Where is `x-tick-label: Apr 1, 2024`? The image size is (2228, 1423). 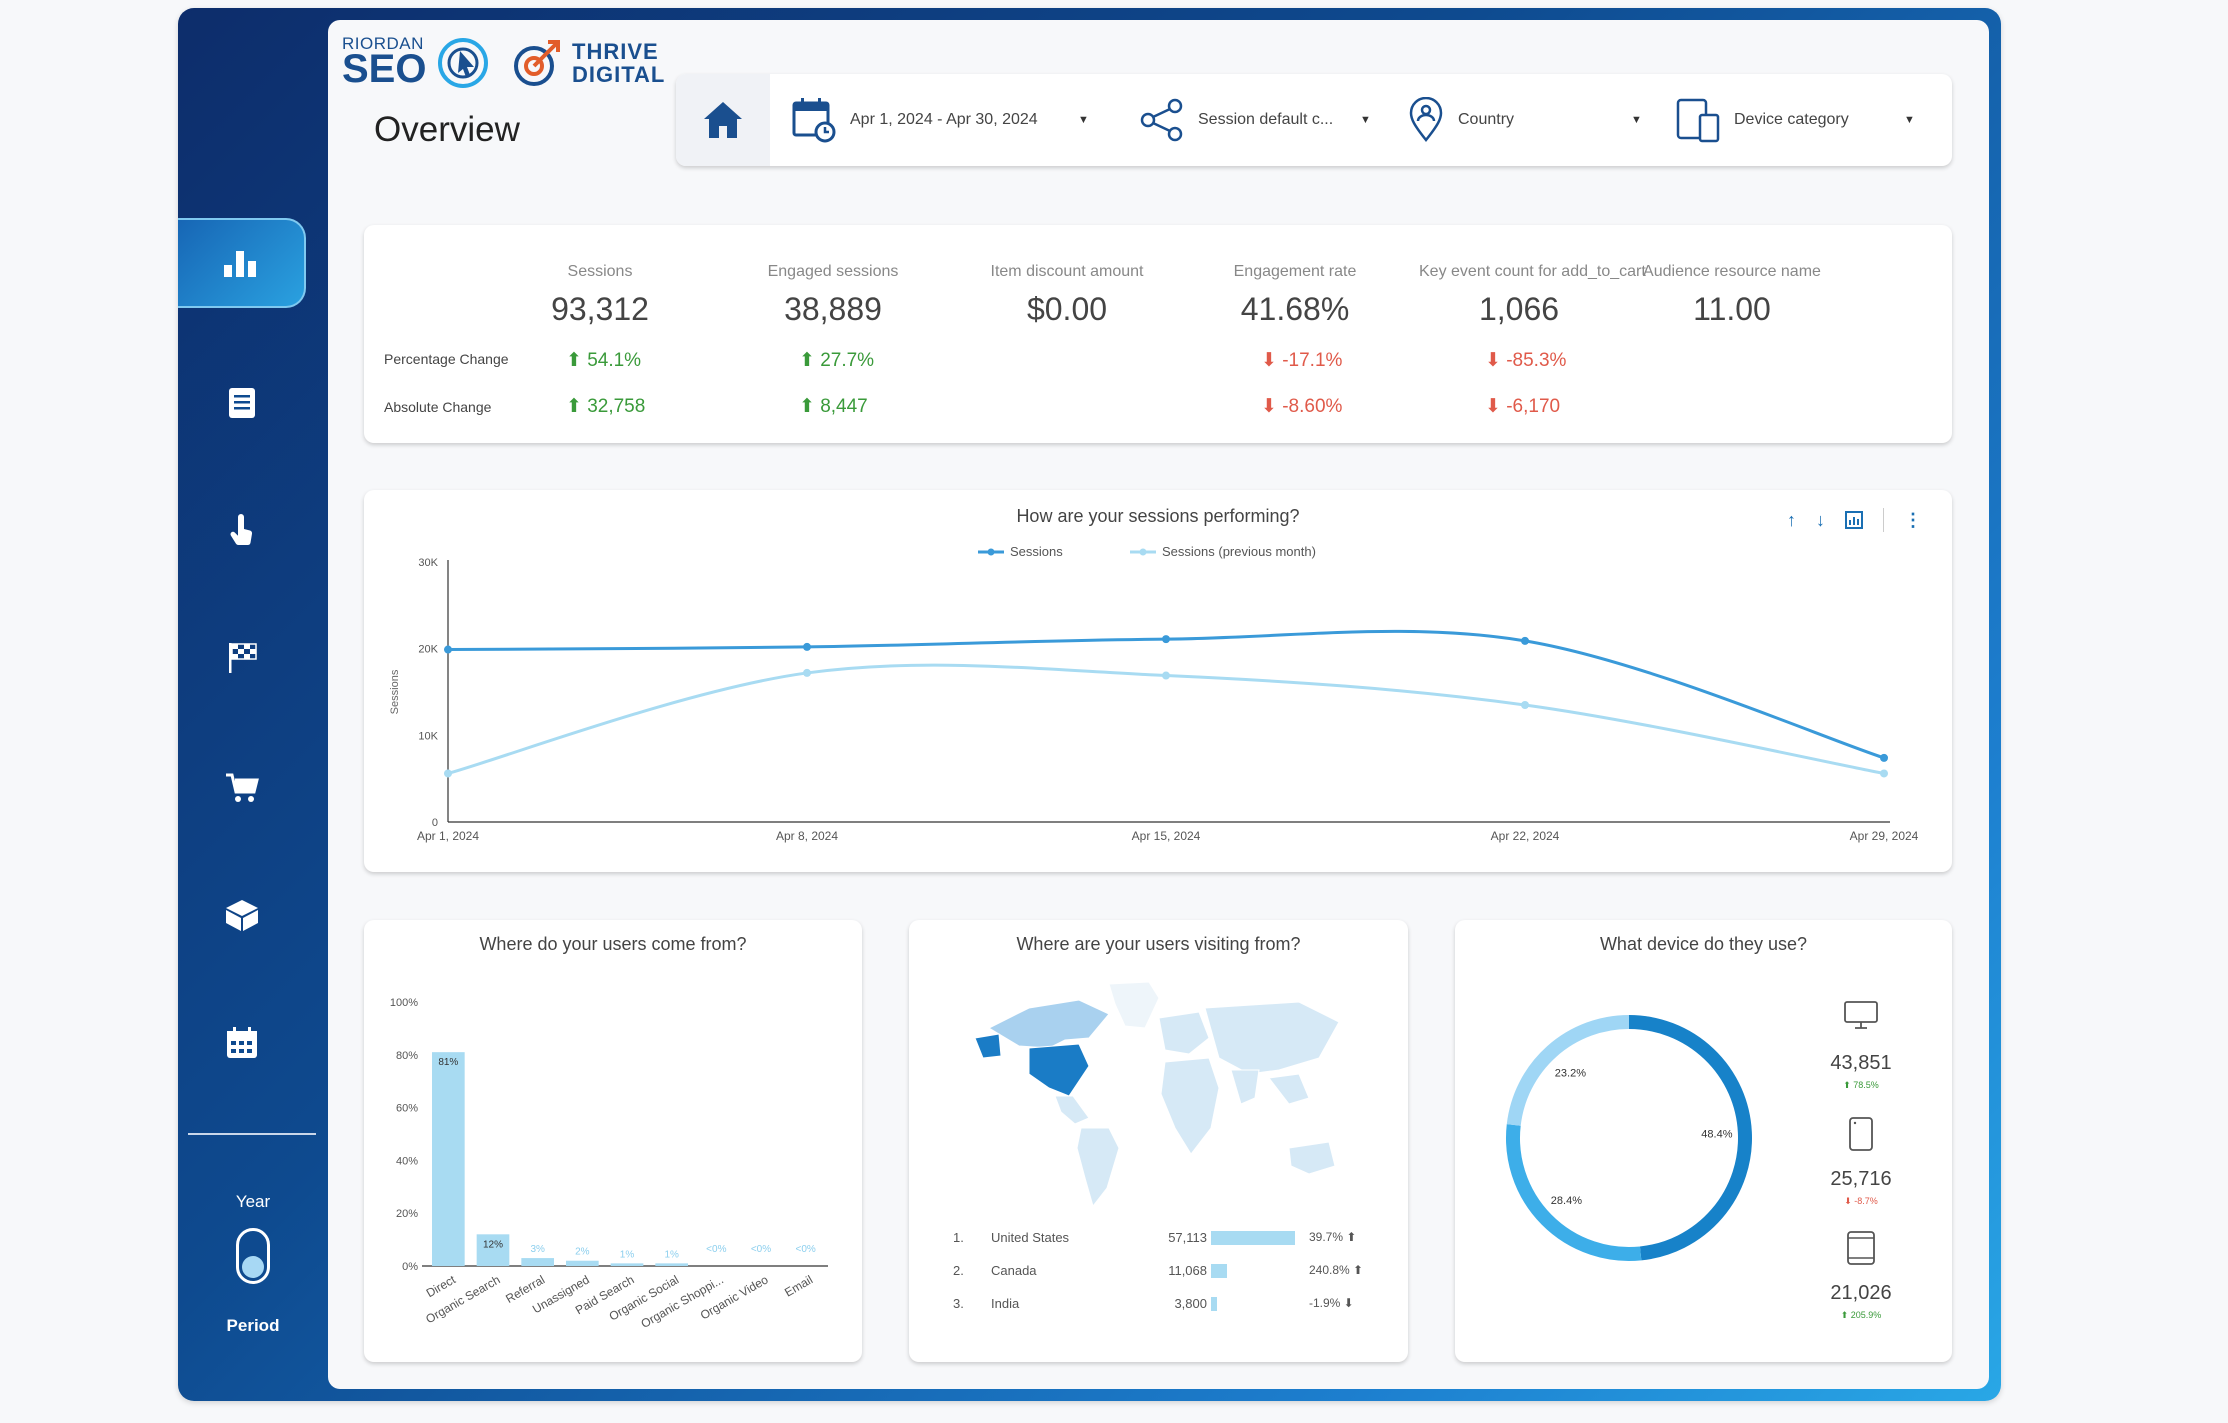
x-tick-label: Apr 1, 2024 is located at coordinates (448, 836).